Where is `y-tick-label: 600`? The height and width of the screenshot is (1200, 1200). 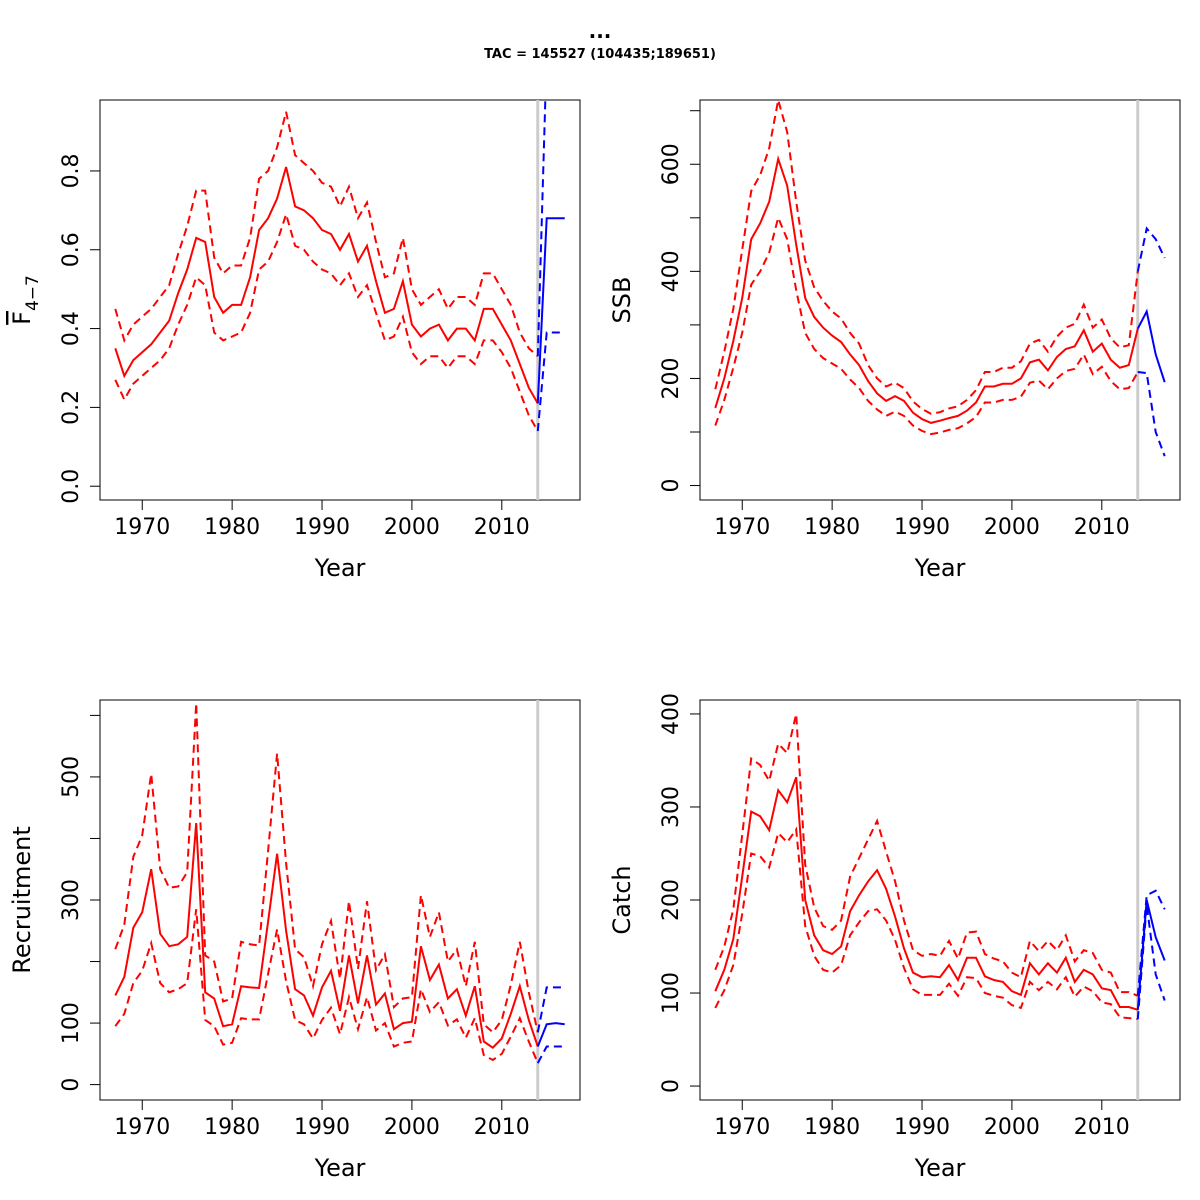
y-tick-label: 600 is located at coordinates (671, 164).